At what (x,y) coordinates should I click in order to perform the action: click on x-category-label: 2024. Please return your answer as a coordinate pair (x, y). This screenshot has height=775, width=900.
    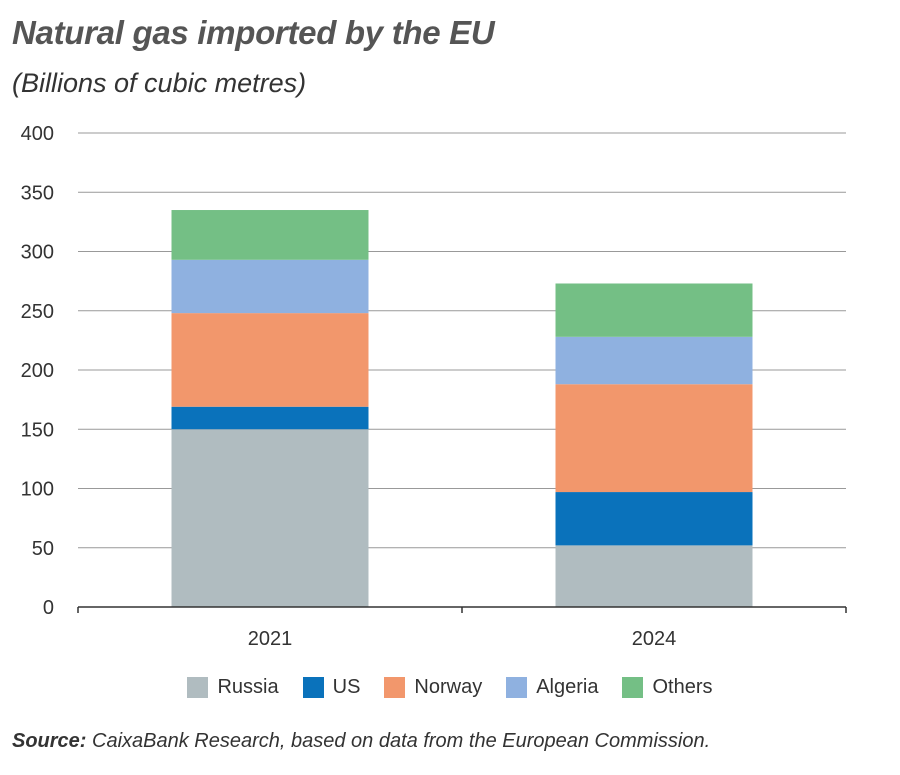
    Looking at the image, I should click on (654, 639).